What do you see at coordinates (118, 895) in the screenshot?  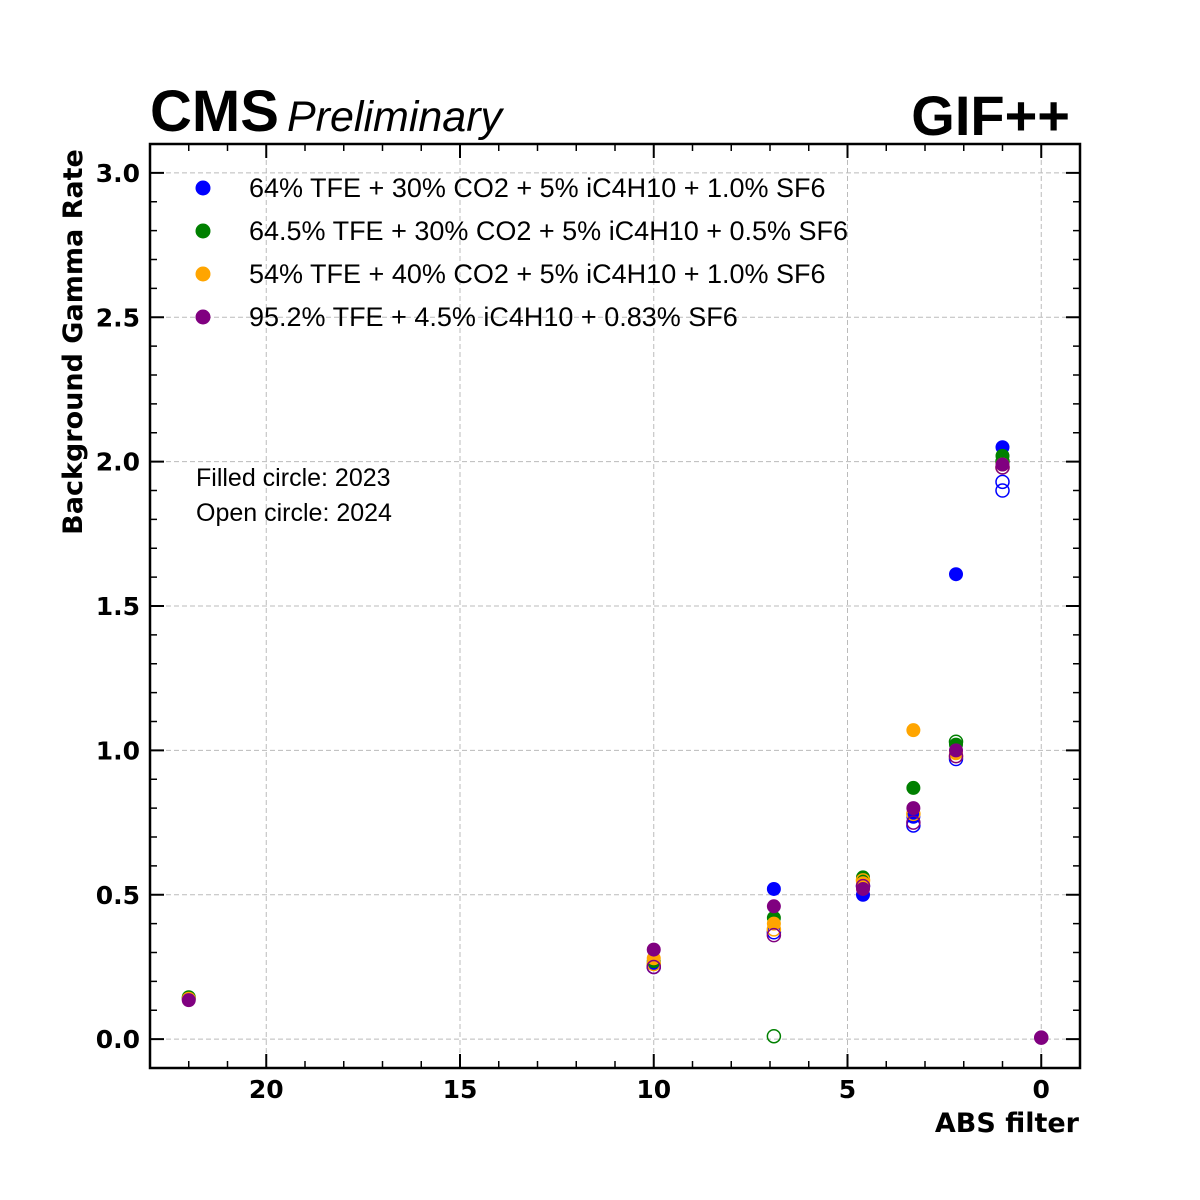 I see `y-tick-label: 0.5` at bounding box center [118, 895].